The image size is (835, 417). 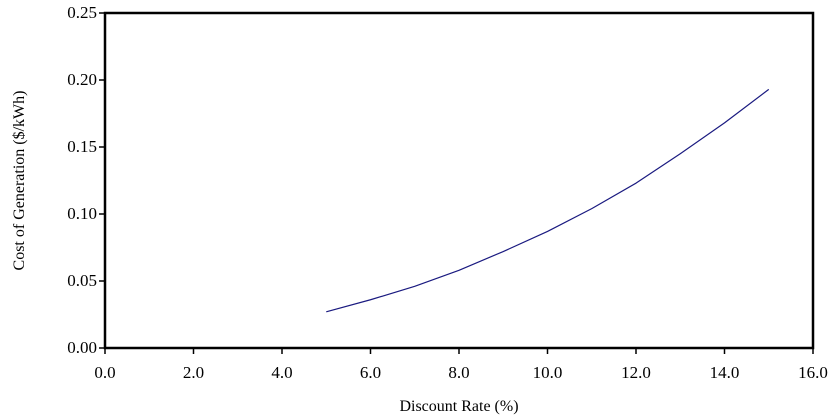 What do you see at coordinates (636, 372) in the screenshot?
I see `x-tick-label: 12.0` at bounding box center [636, 372].